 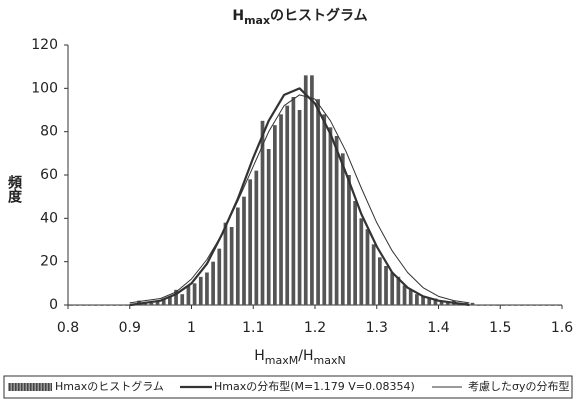 I want to click on y-tick-label: 80, so click(x=49, y=132).